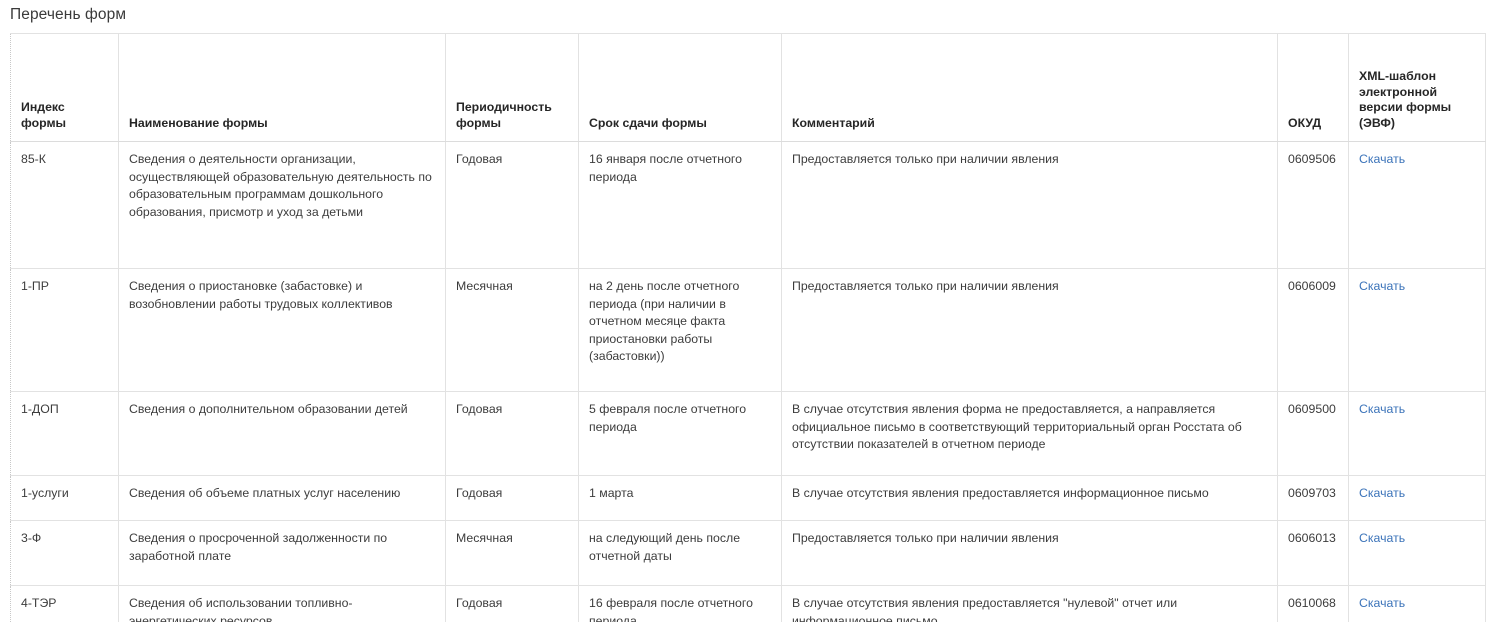  What do you see at coordinates (64, 87) in the screenshot?
I see `column-header-index: Индекс формы` at bounding box center [64, 87].